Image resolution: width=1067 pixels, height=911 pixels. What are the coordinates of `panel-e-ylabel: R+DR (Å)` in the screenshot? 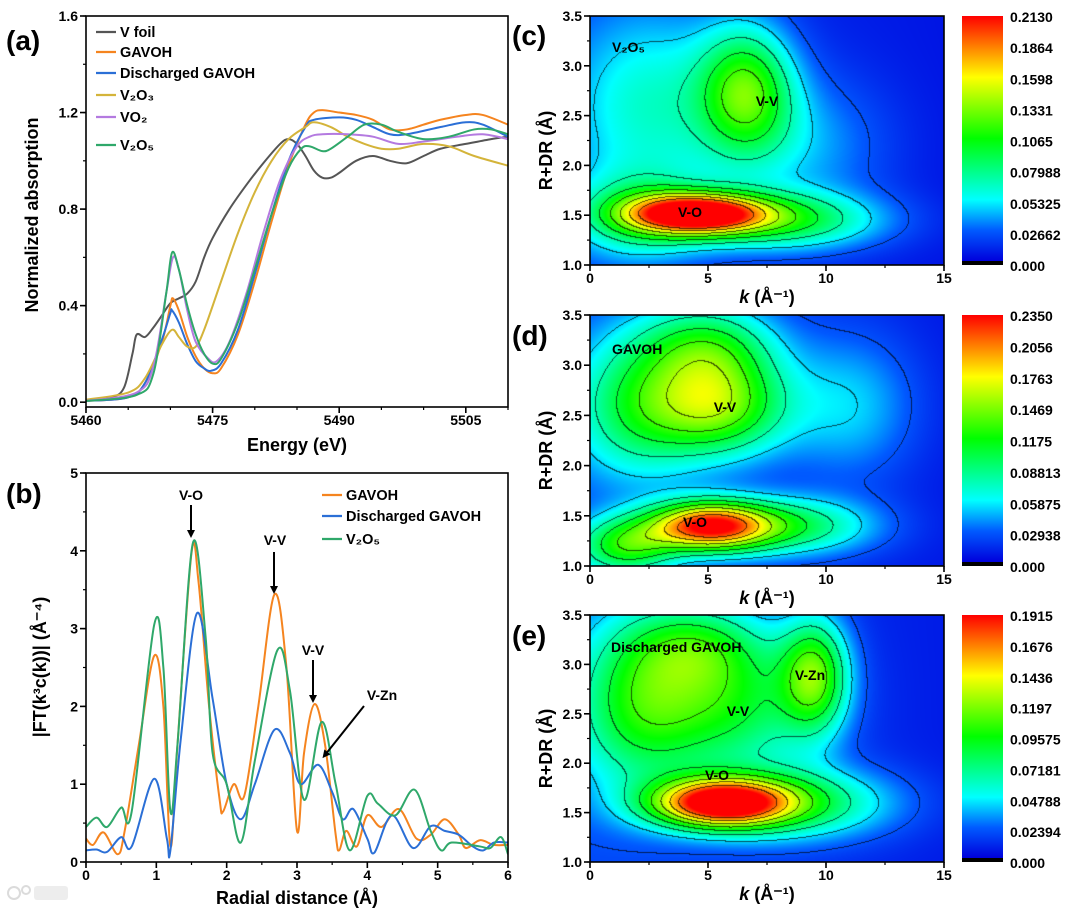 It's located at (546, 749).